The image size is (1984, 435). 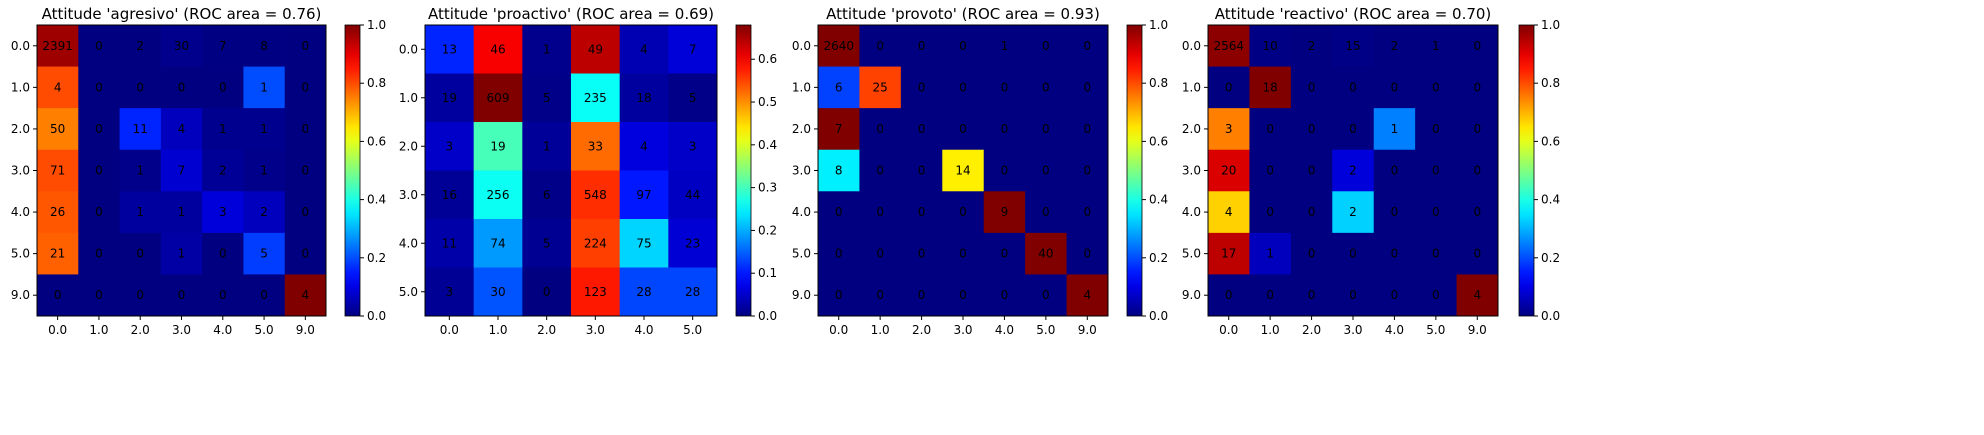 I want to click on y-tick-label: 1.0, so click(x=408, y=98).